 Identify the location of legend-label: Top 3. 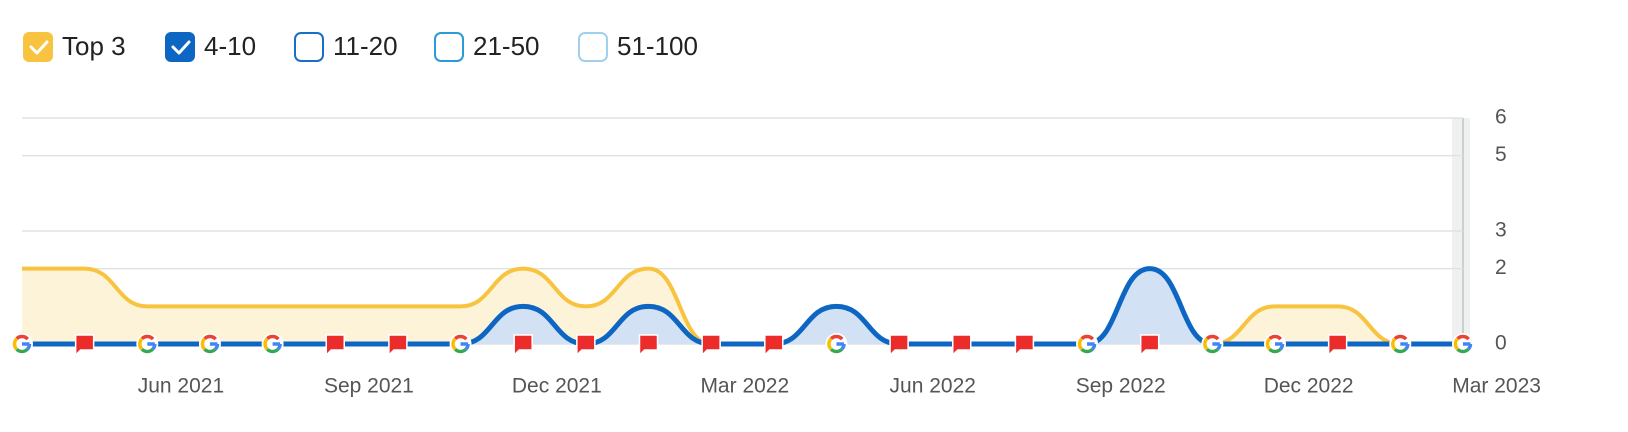
(94, 46).